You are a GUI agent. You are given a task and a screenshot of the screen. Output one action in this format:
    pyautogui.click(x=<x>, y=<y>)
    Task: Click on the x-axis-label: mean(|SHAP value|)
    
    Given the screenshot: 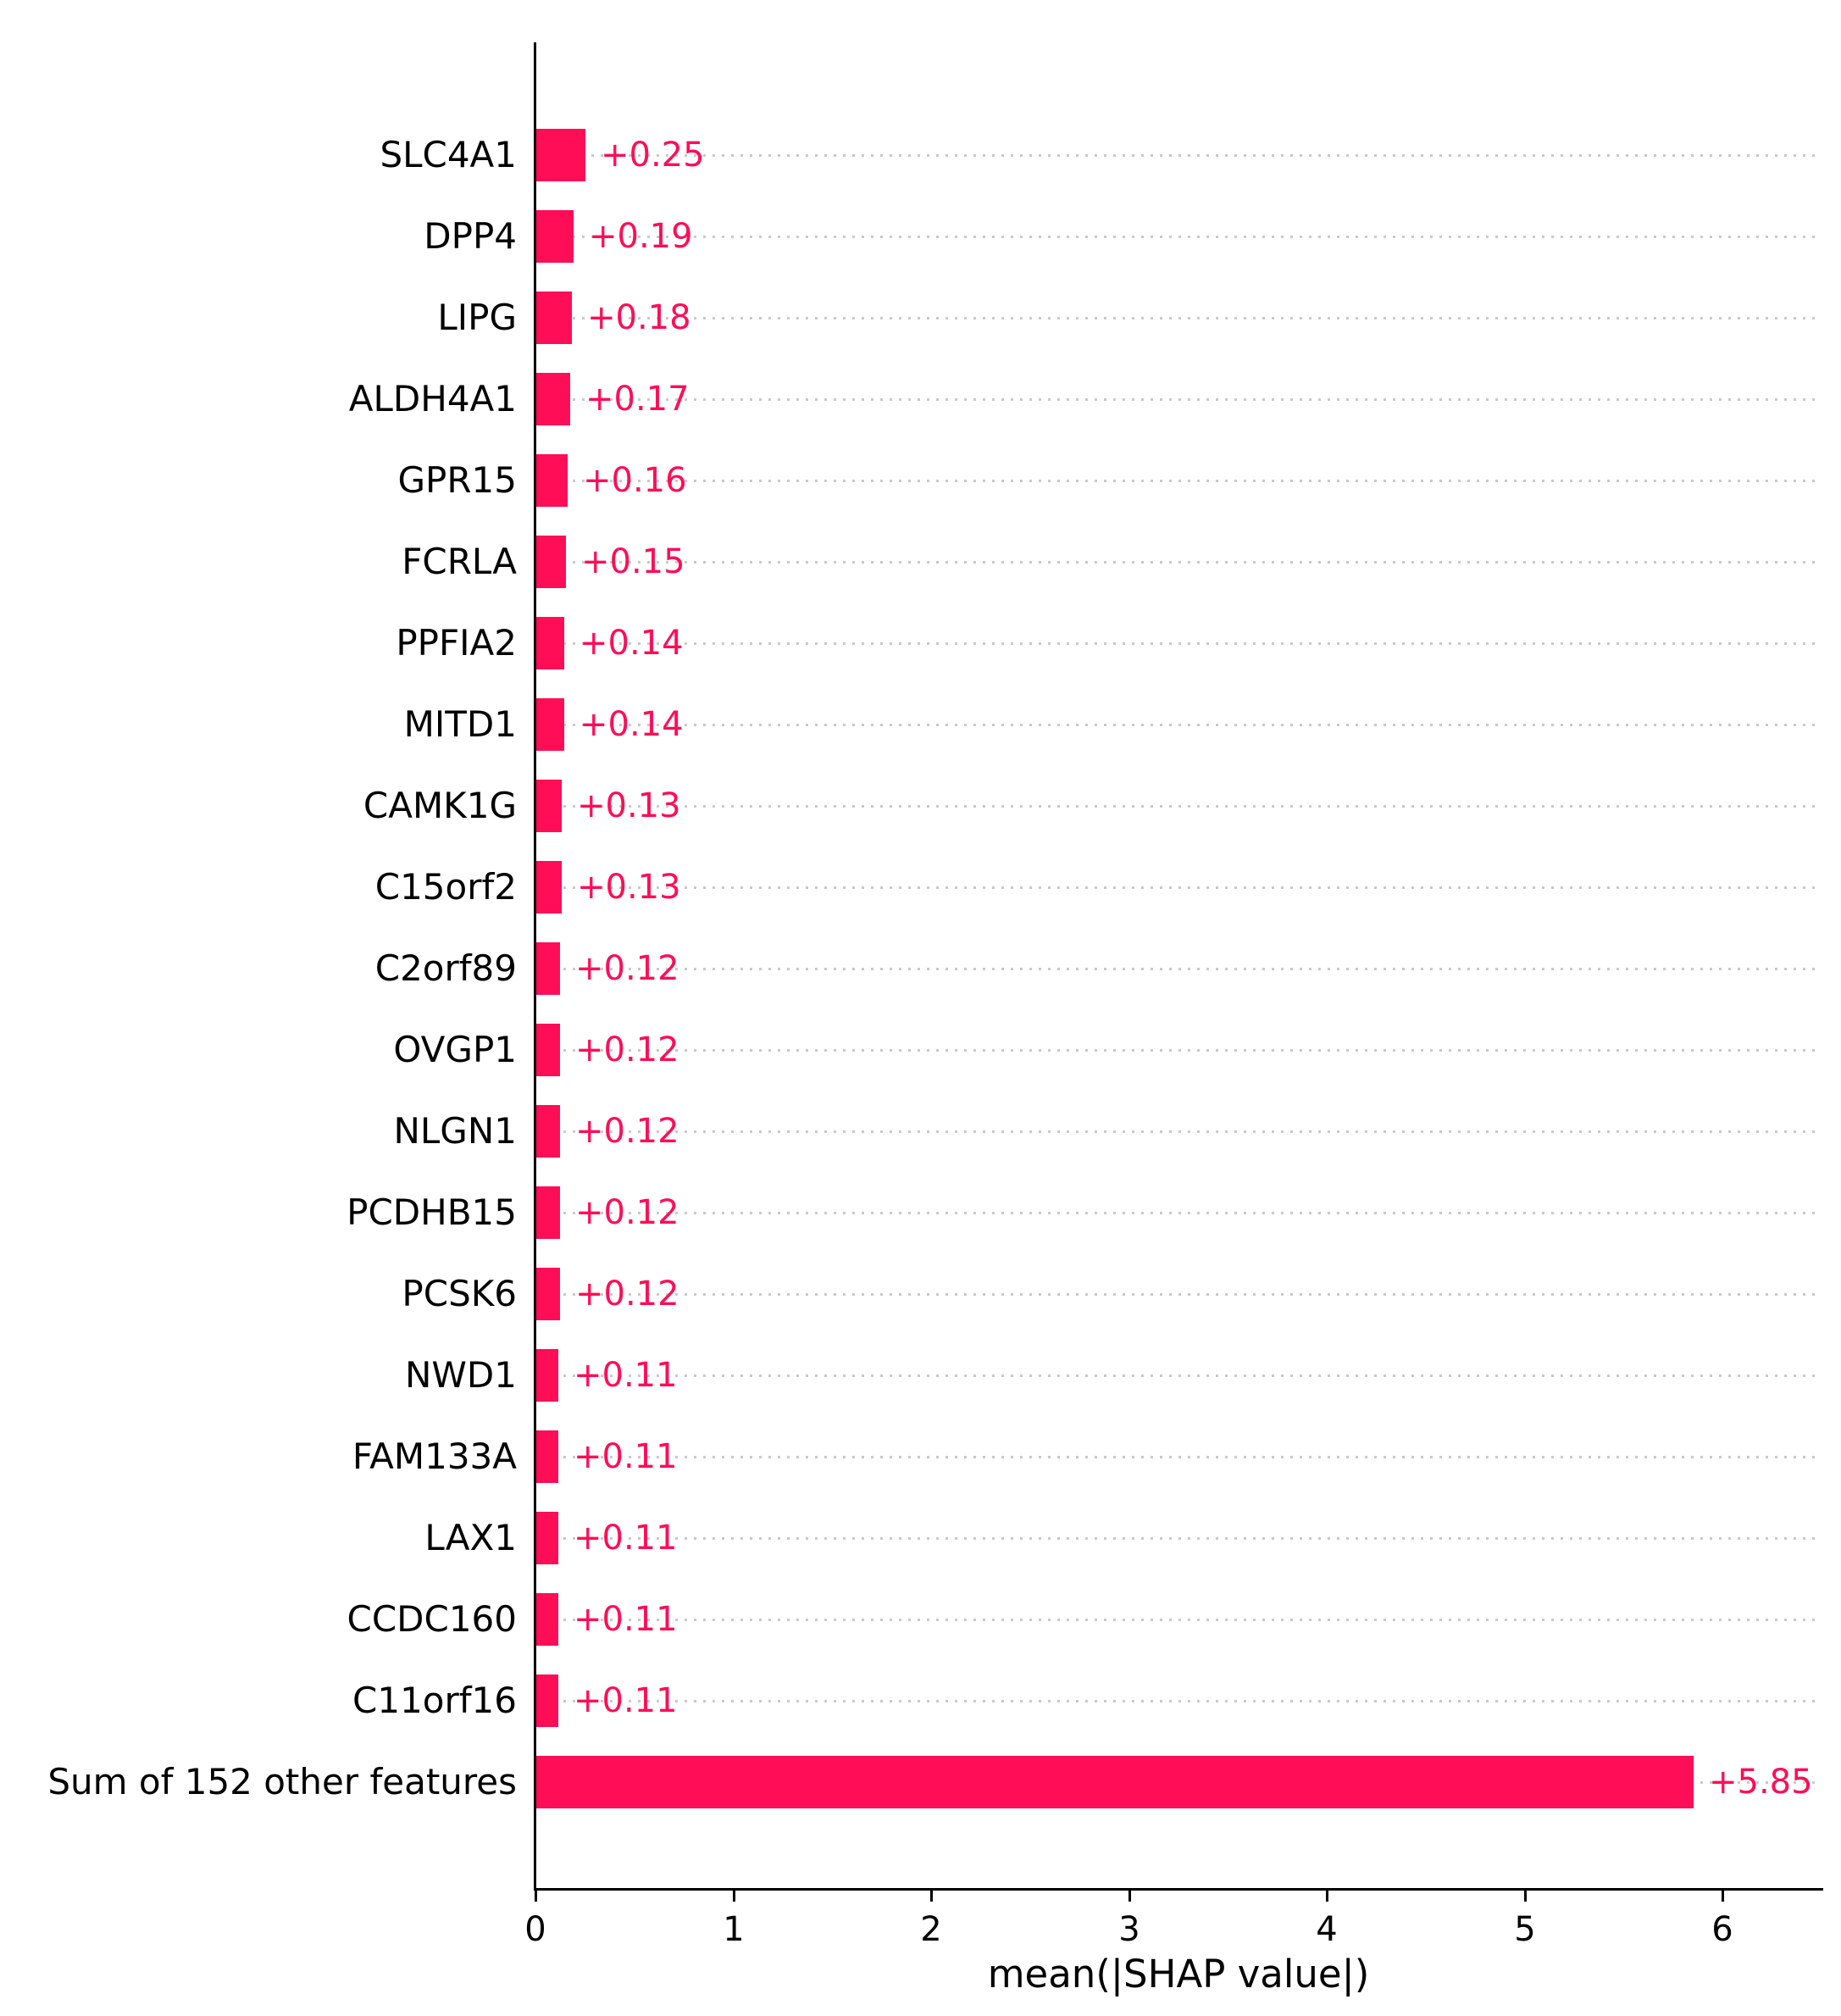 What is the action you would take?
    pyautogui.click(x=1178, y=1974)
    